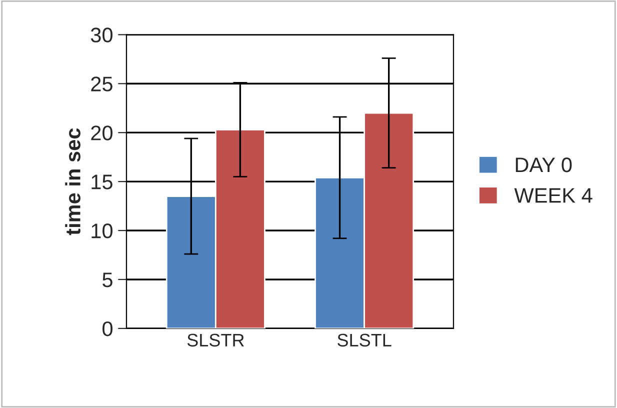  What do you see at coordinates (107, 328) in the screenshot?
I see `y-tick-label: 0` at bounding box center [107, 328].